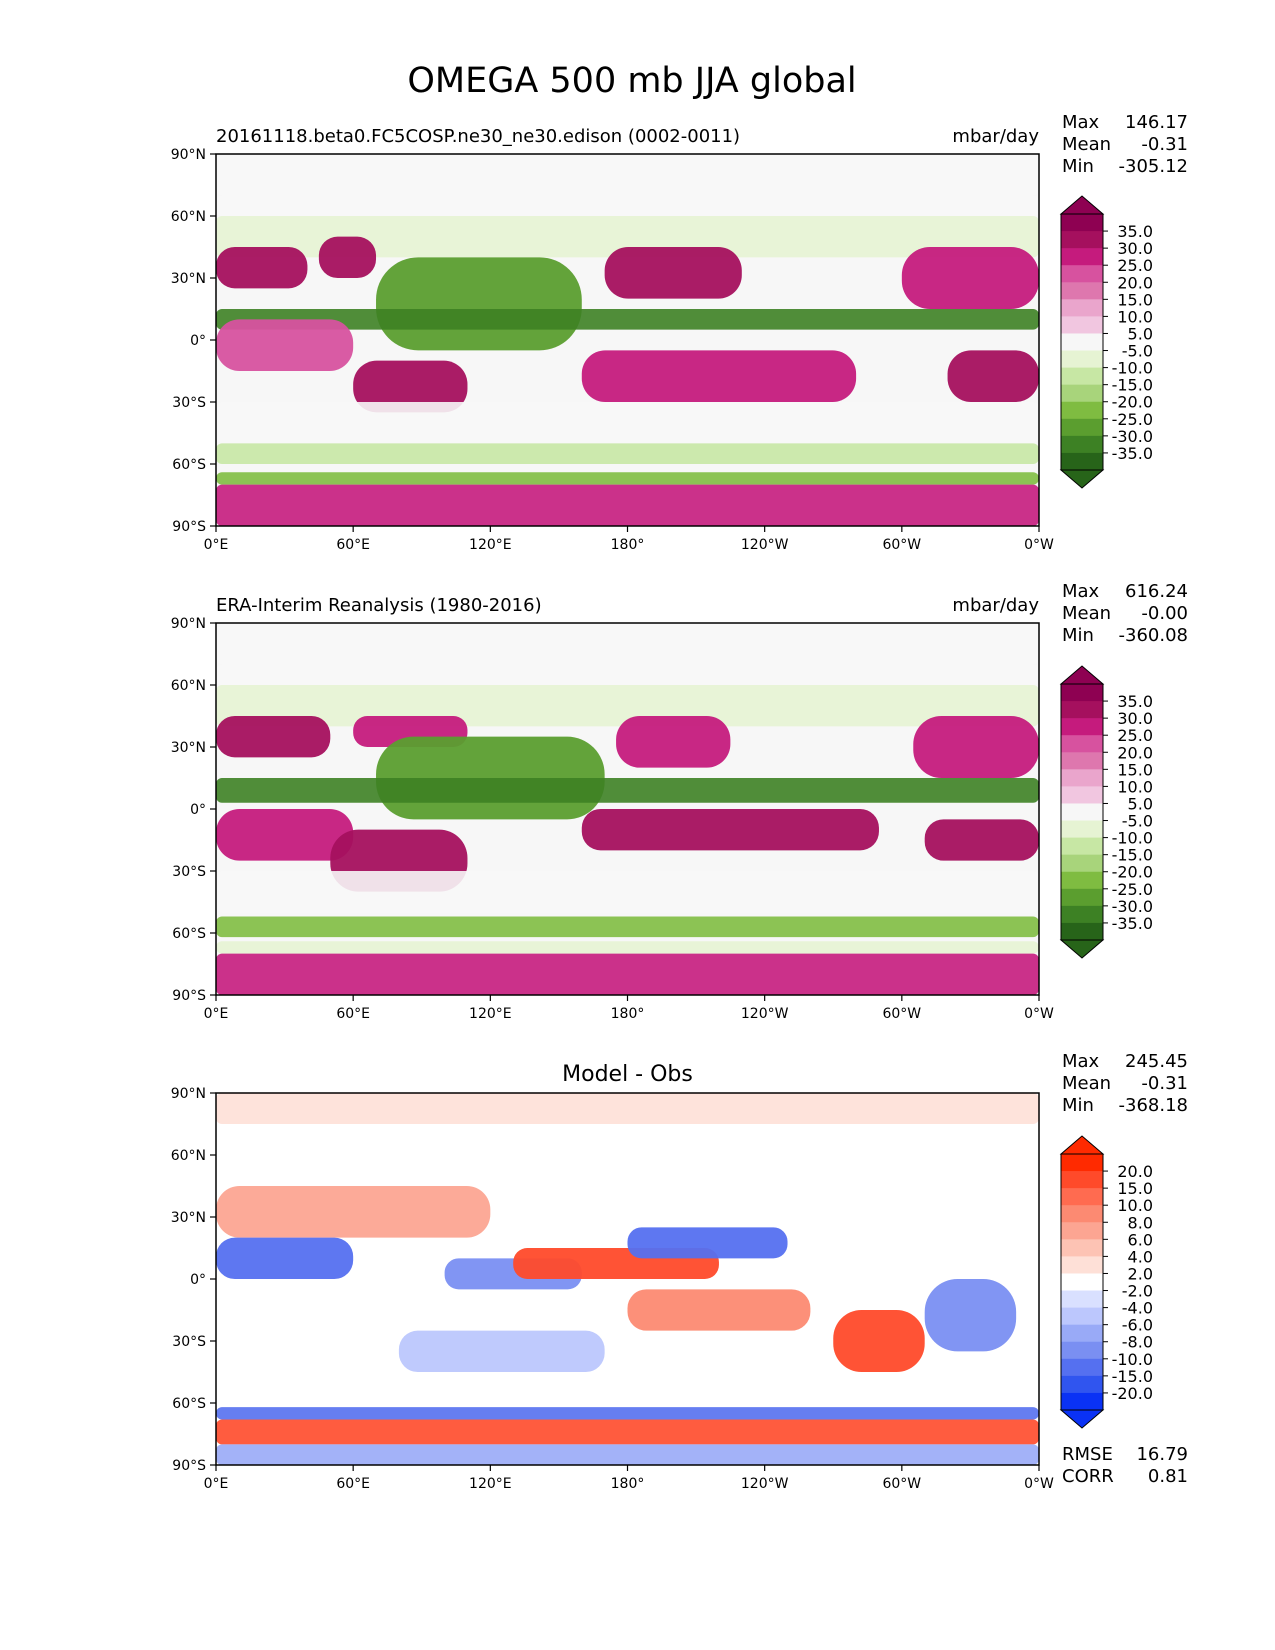 The image size is (1275, 1650). What do you see at coordinates (1082, 949) in the screenshot?
I see `colorbar-under` at bounding box center [1082, 949].